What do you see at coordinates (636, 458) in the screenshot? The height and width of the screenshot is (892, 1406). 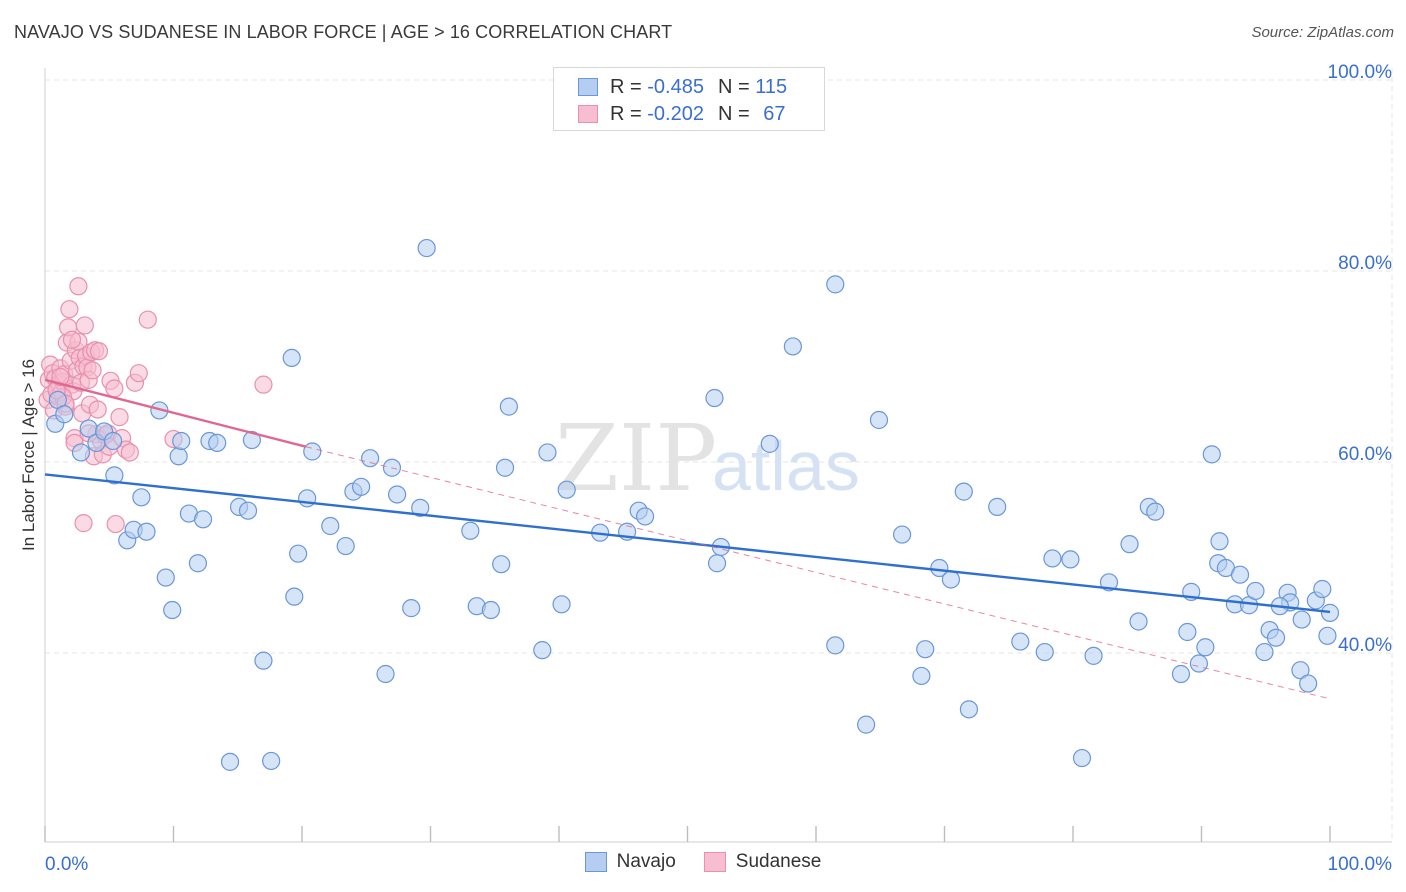 I see `watermark-zip: ZIP` at bounding box center [636, 458].